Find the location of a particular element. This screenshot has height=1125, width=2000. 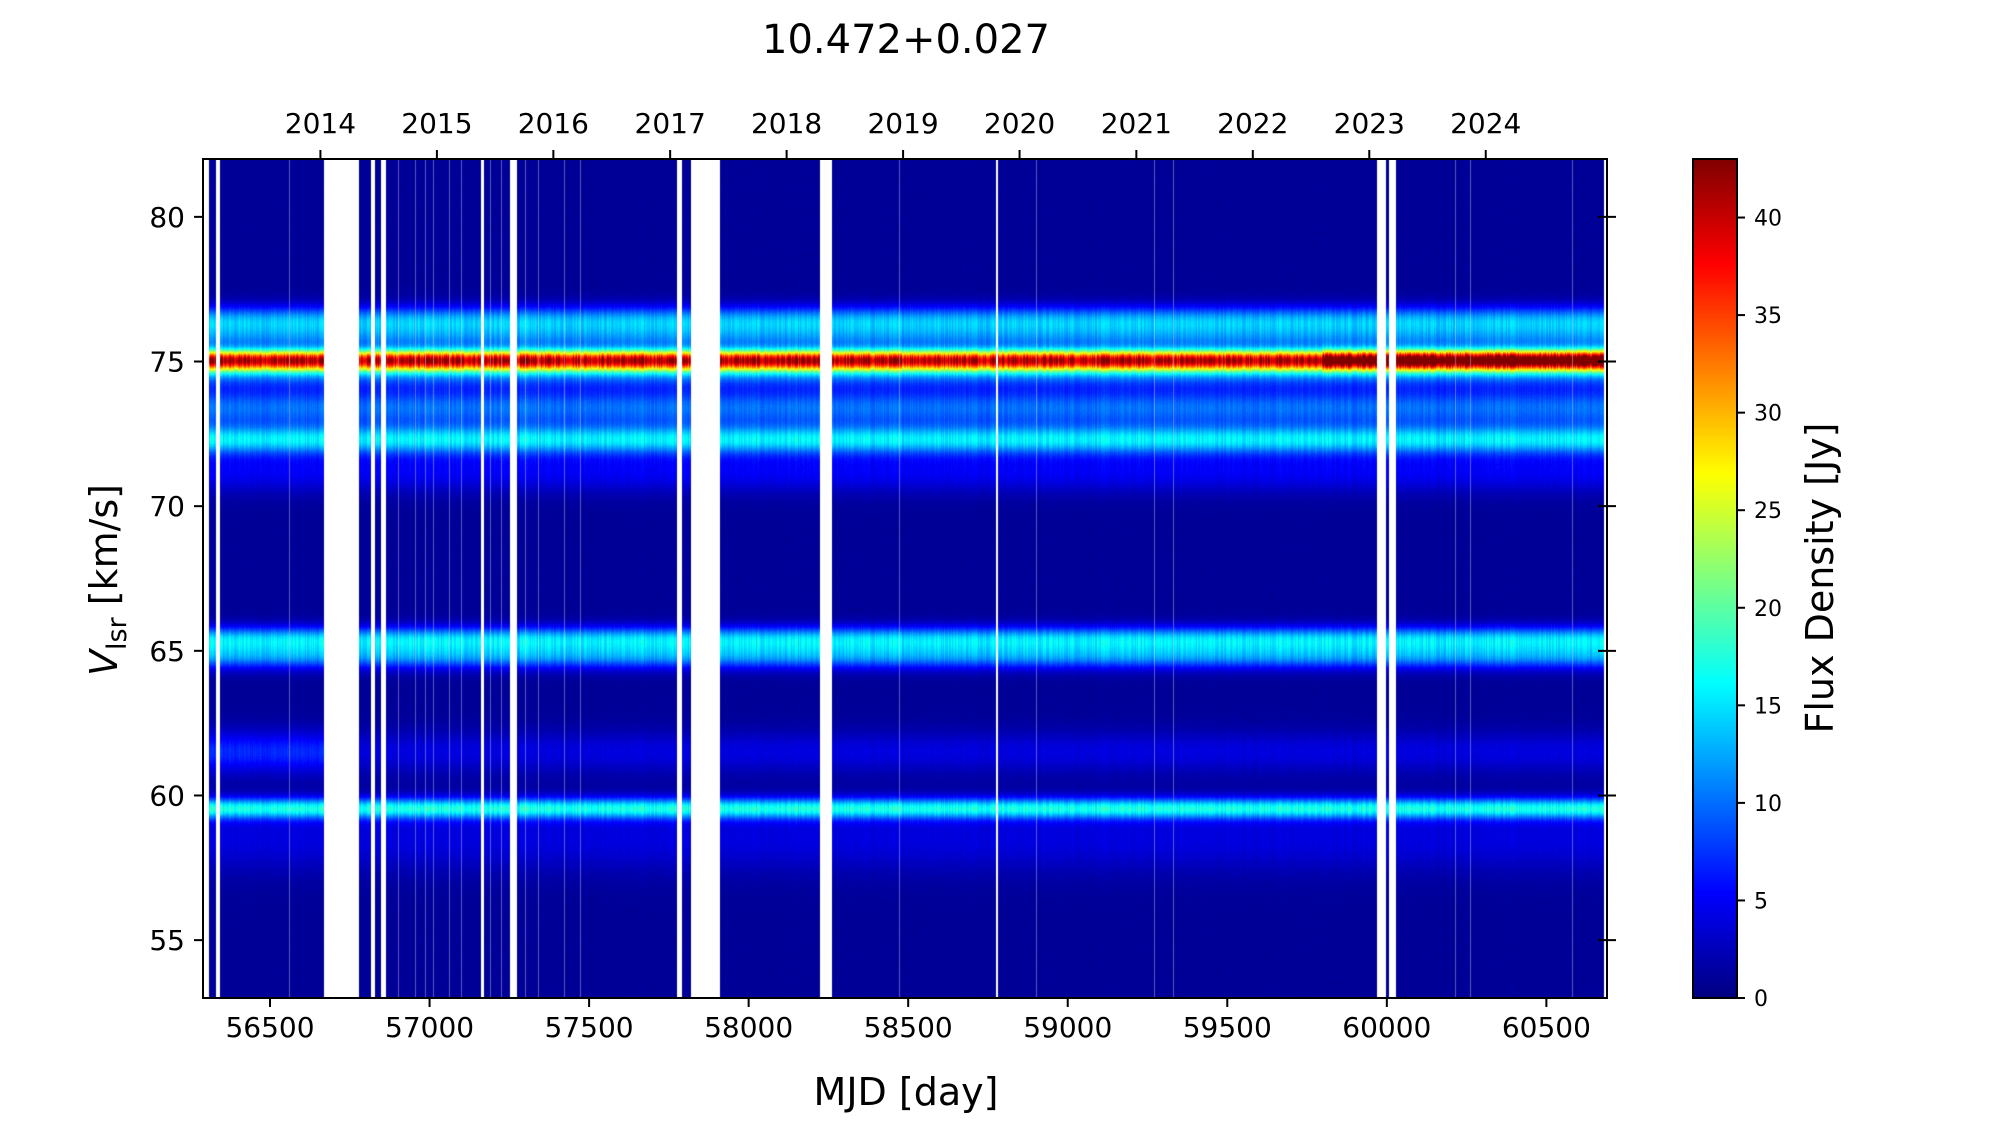

top-tick-label: 2022 is located at coordinates (1252, 123).